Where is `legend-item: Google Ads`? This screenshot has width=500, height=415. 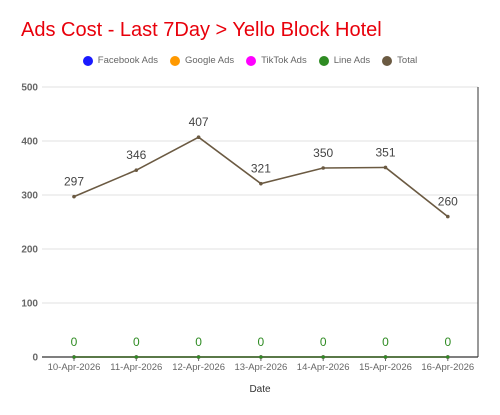
legend-item: Google Ads is located at coordinates (202, 60).